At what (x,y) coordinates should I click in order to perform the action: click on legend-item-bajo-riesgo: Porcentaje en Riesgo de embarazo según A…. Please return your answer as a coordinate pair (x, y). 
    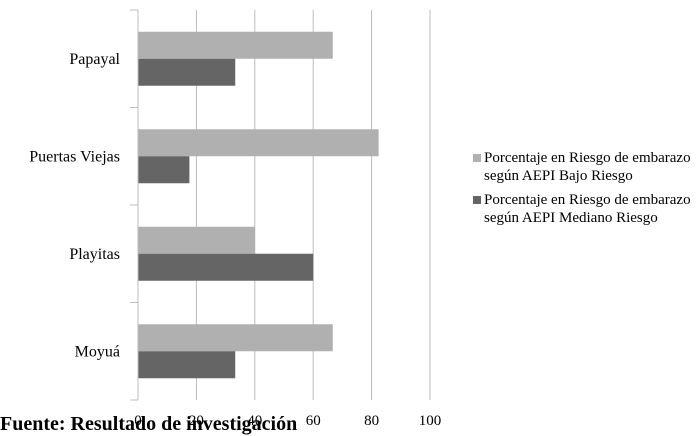
    Looking at the image, I should click on (585, 167).